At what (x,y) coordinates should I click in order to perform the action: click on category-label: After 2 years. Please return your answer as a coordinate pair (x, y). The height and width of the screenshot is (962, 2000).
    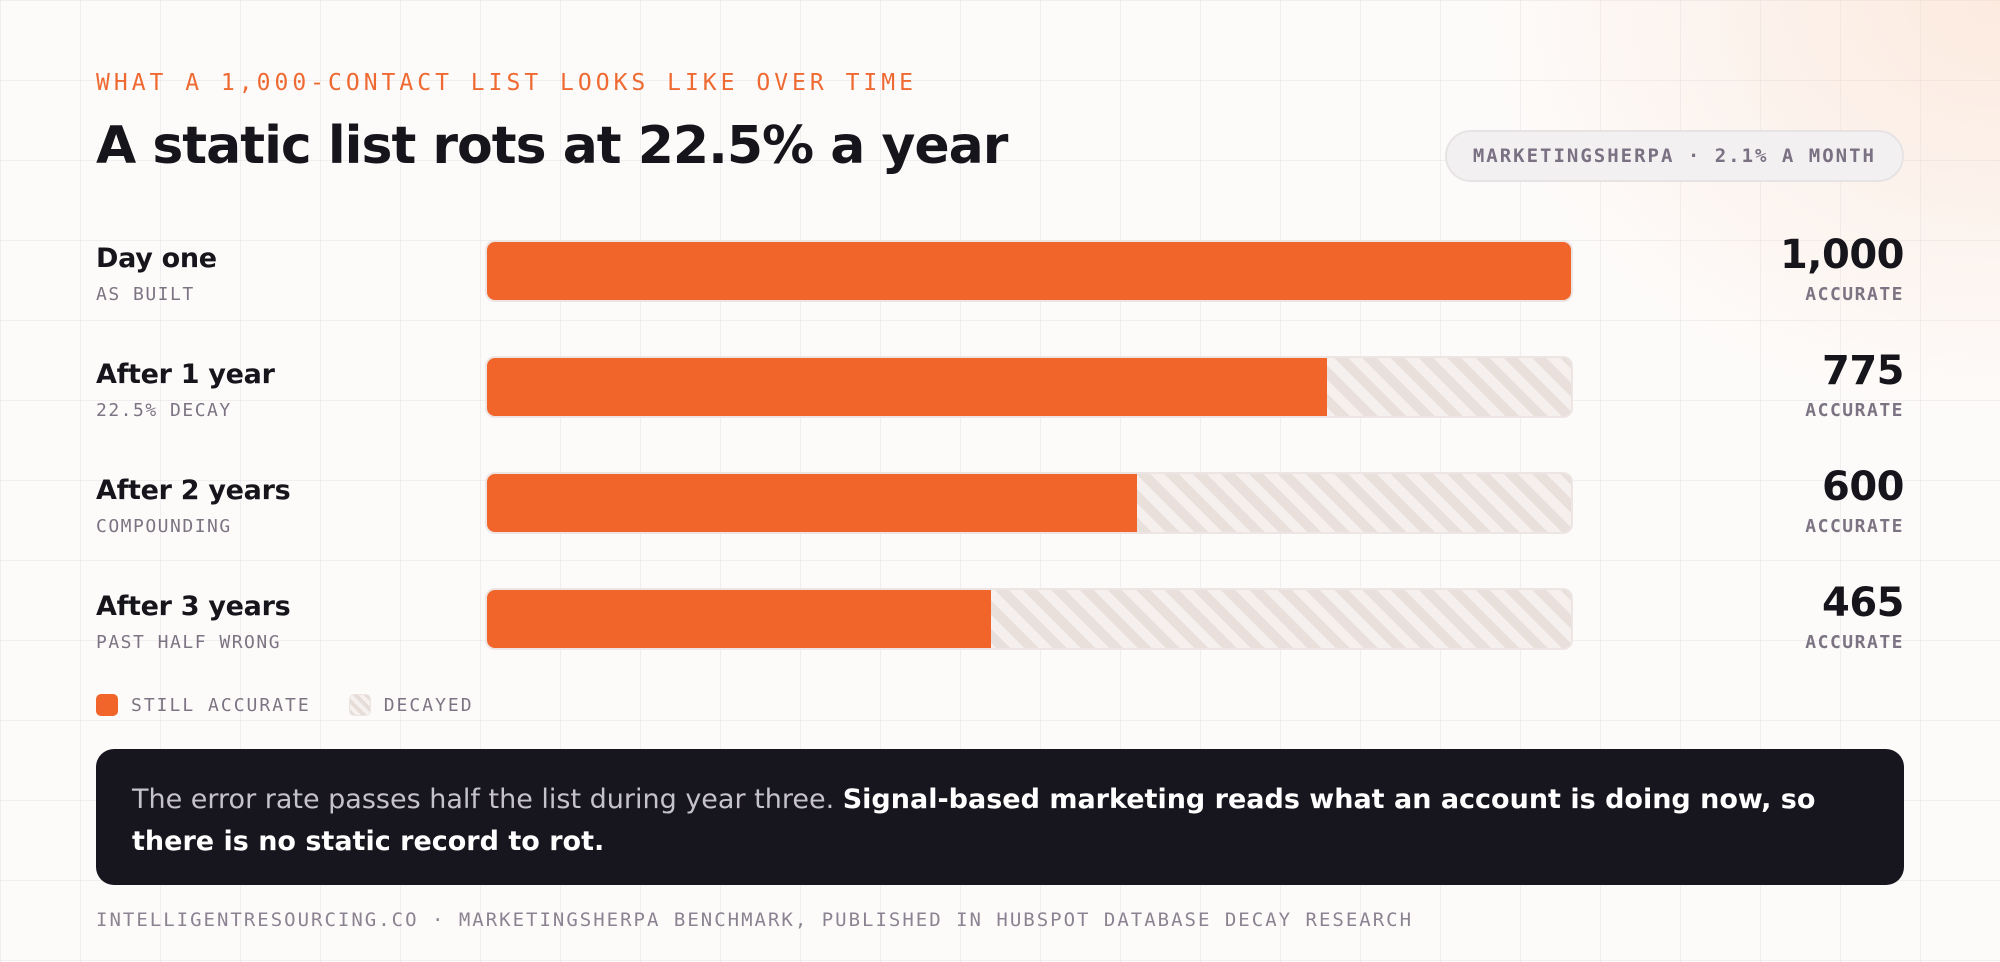
    Looking at the image, I should click on (193, 490).